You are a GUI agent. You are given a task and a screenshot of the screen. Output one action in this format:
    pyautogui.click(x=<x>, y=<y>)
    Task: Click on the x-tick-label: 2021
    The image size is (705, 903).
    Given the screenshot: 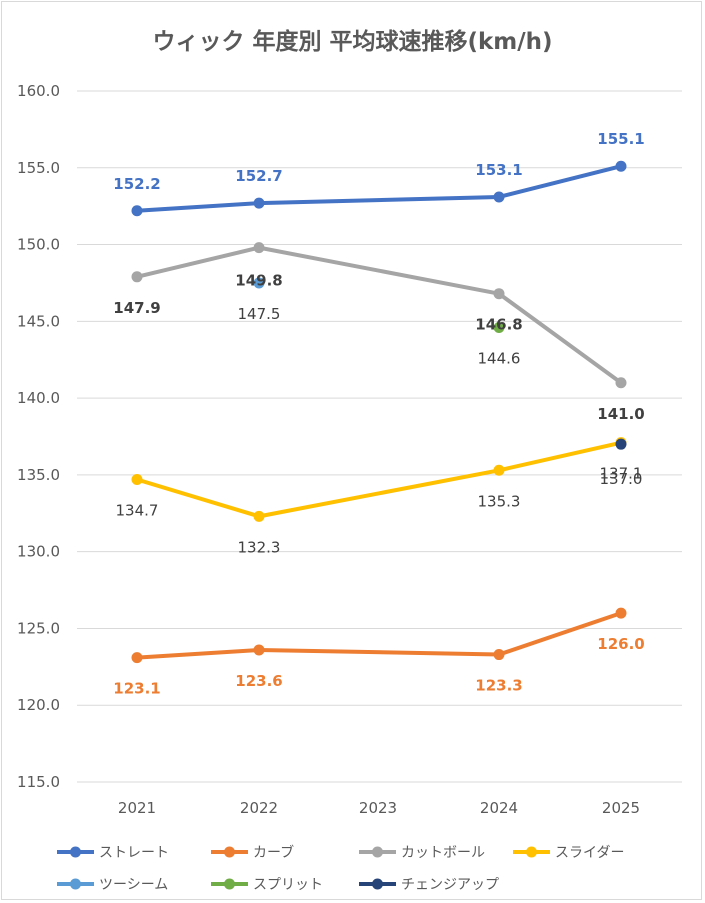 What is the action you would take?
    pyautogui.click(x=137, y=808)
    